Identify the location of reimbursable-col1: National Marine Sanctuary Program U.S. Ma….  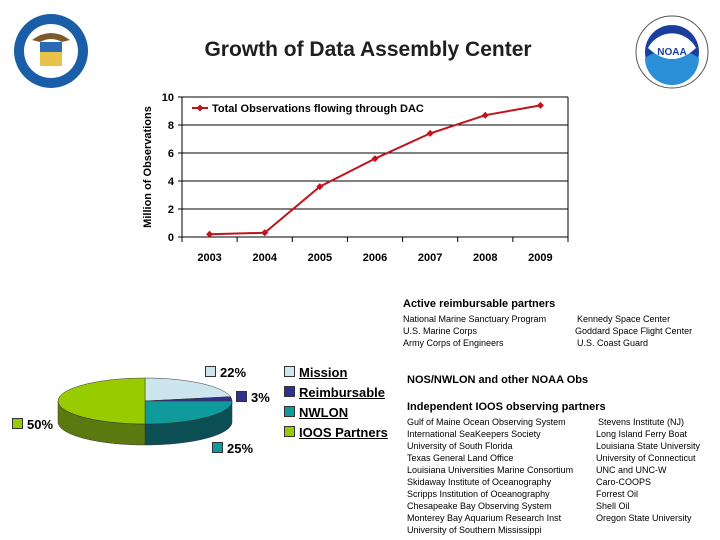
(475, 331).